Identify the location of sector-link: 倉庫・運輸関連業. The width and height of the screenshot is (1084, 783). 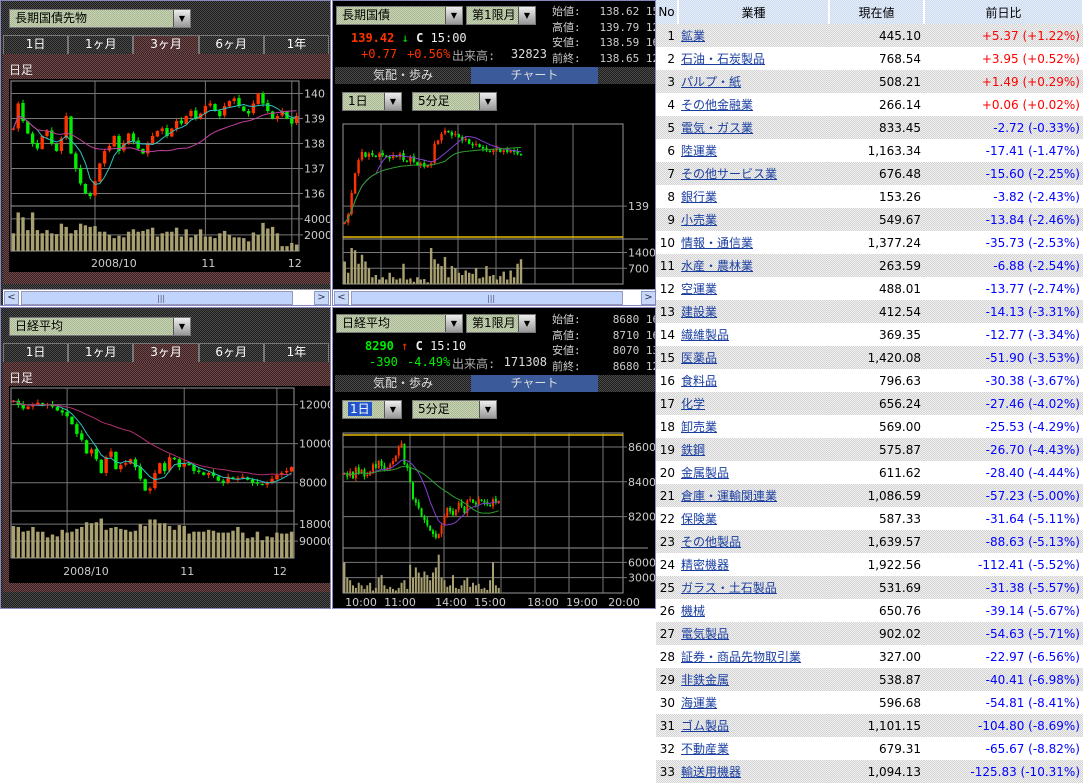
(729, 496).